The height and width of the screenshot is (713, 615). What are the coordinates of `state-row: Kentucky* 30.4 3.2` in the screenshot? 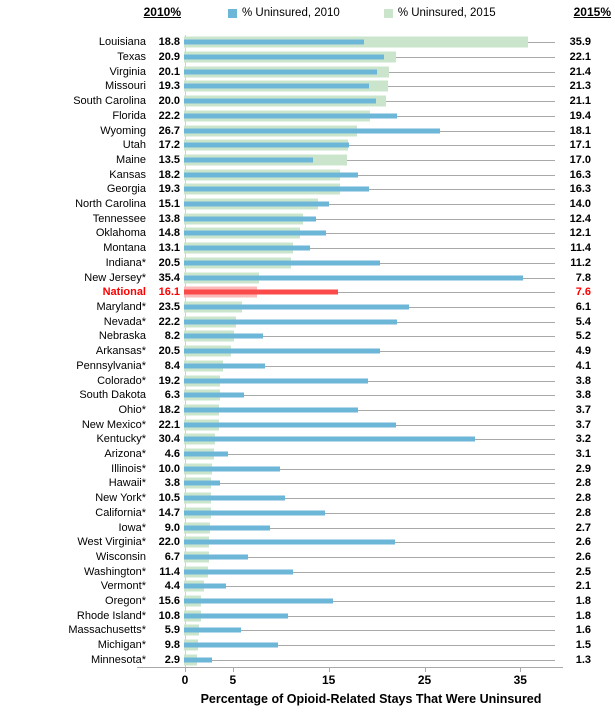 It's located at (307, 439).